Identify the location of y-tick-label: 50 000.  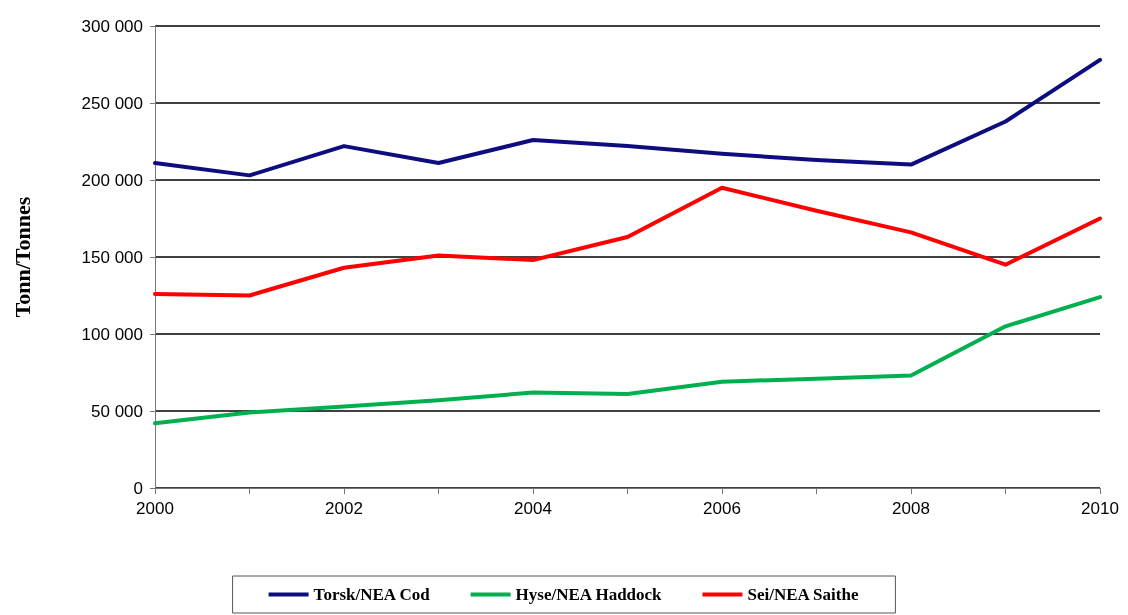
(117, 411).